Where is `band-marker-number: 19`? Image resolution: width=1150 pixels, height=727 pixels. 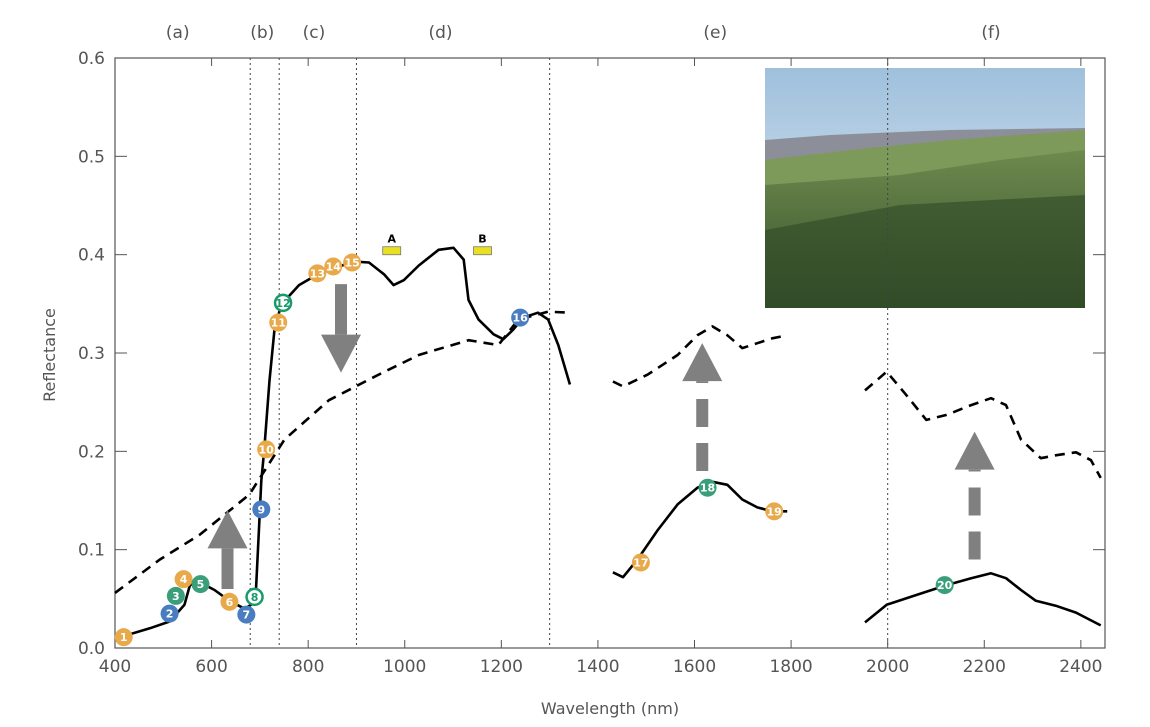
band-marker-number: 19 is located at coordinates (774, 511).